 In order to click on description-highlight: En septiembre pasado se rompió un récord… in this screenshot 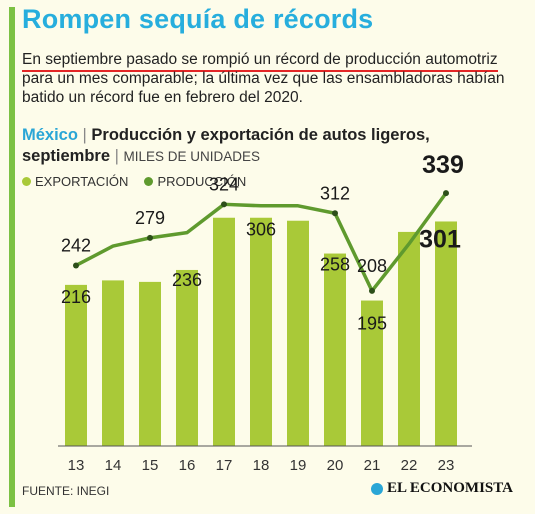, I will do `click(260, 61)`.